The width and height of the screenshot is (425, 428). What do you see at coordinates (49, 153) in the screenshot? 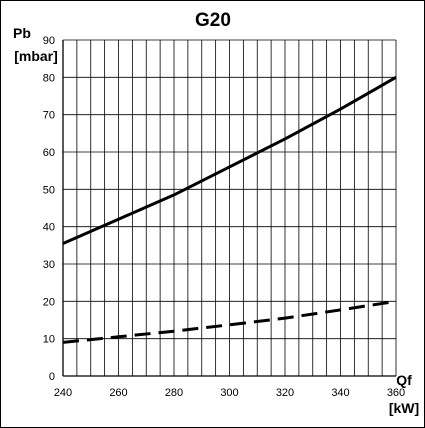
I see `y-tick-label: 60` at bounding box center [49, 153].